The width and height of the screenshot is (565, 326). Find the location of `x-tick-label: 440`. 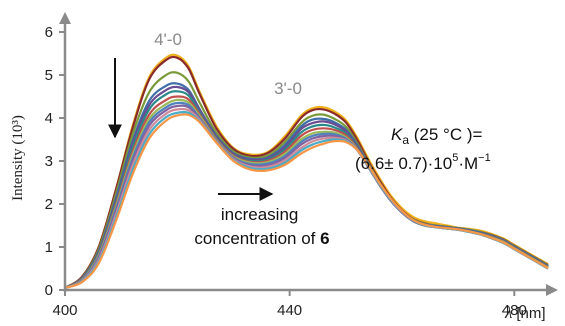

x-tick-label: 440 is located at coordinates (289, 310).